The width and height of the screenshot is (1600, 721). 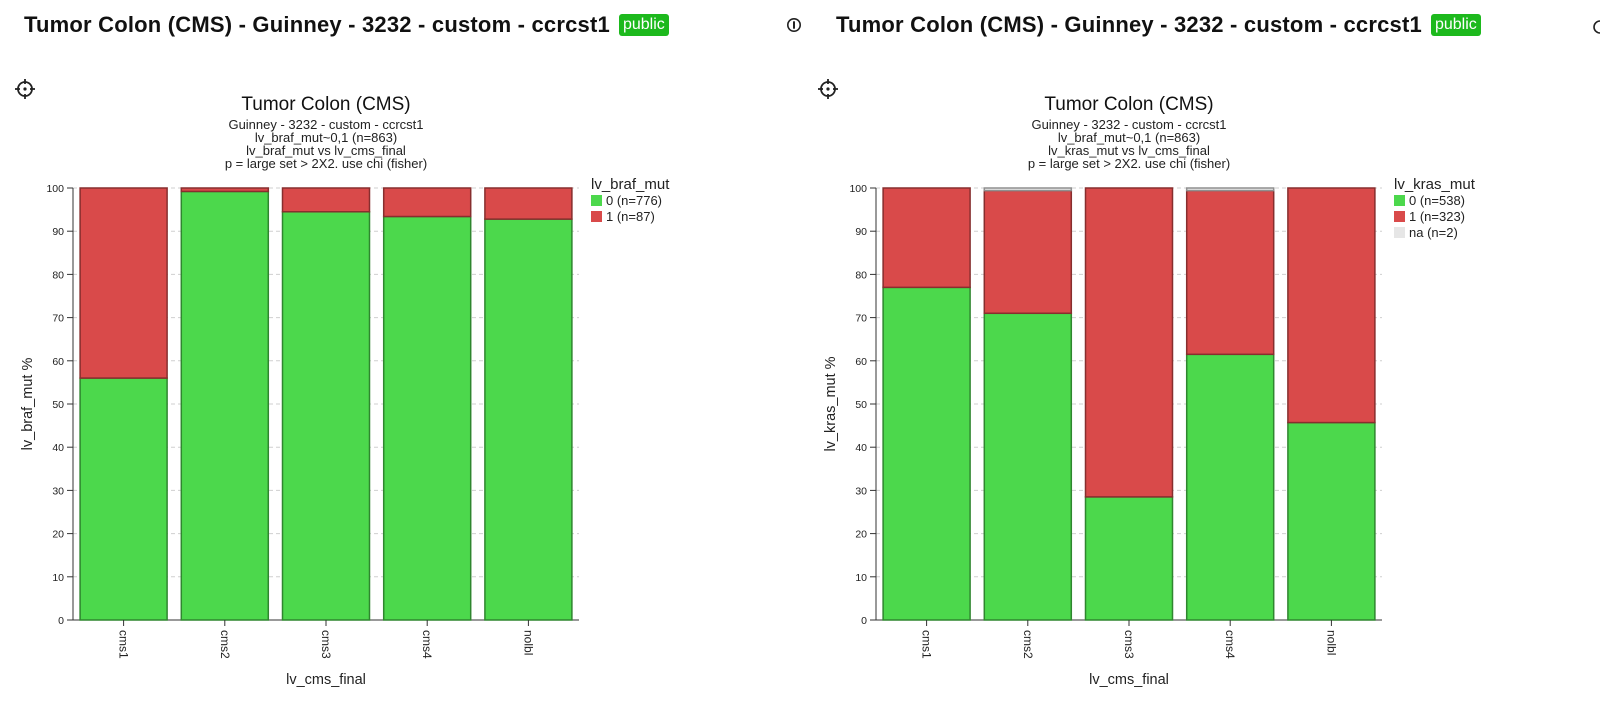 What do you see at coordinates (831, 403) in the screenshot?
I see `y-axis-title: lv_kras_mut %` at bounding box center [831, 403].